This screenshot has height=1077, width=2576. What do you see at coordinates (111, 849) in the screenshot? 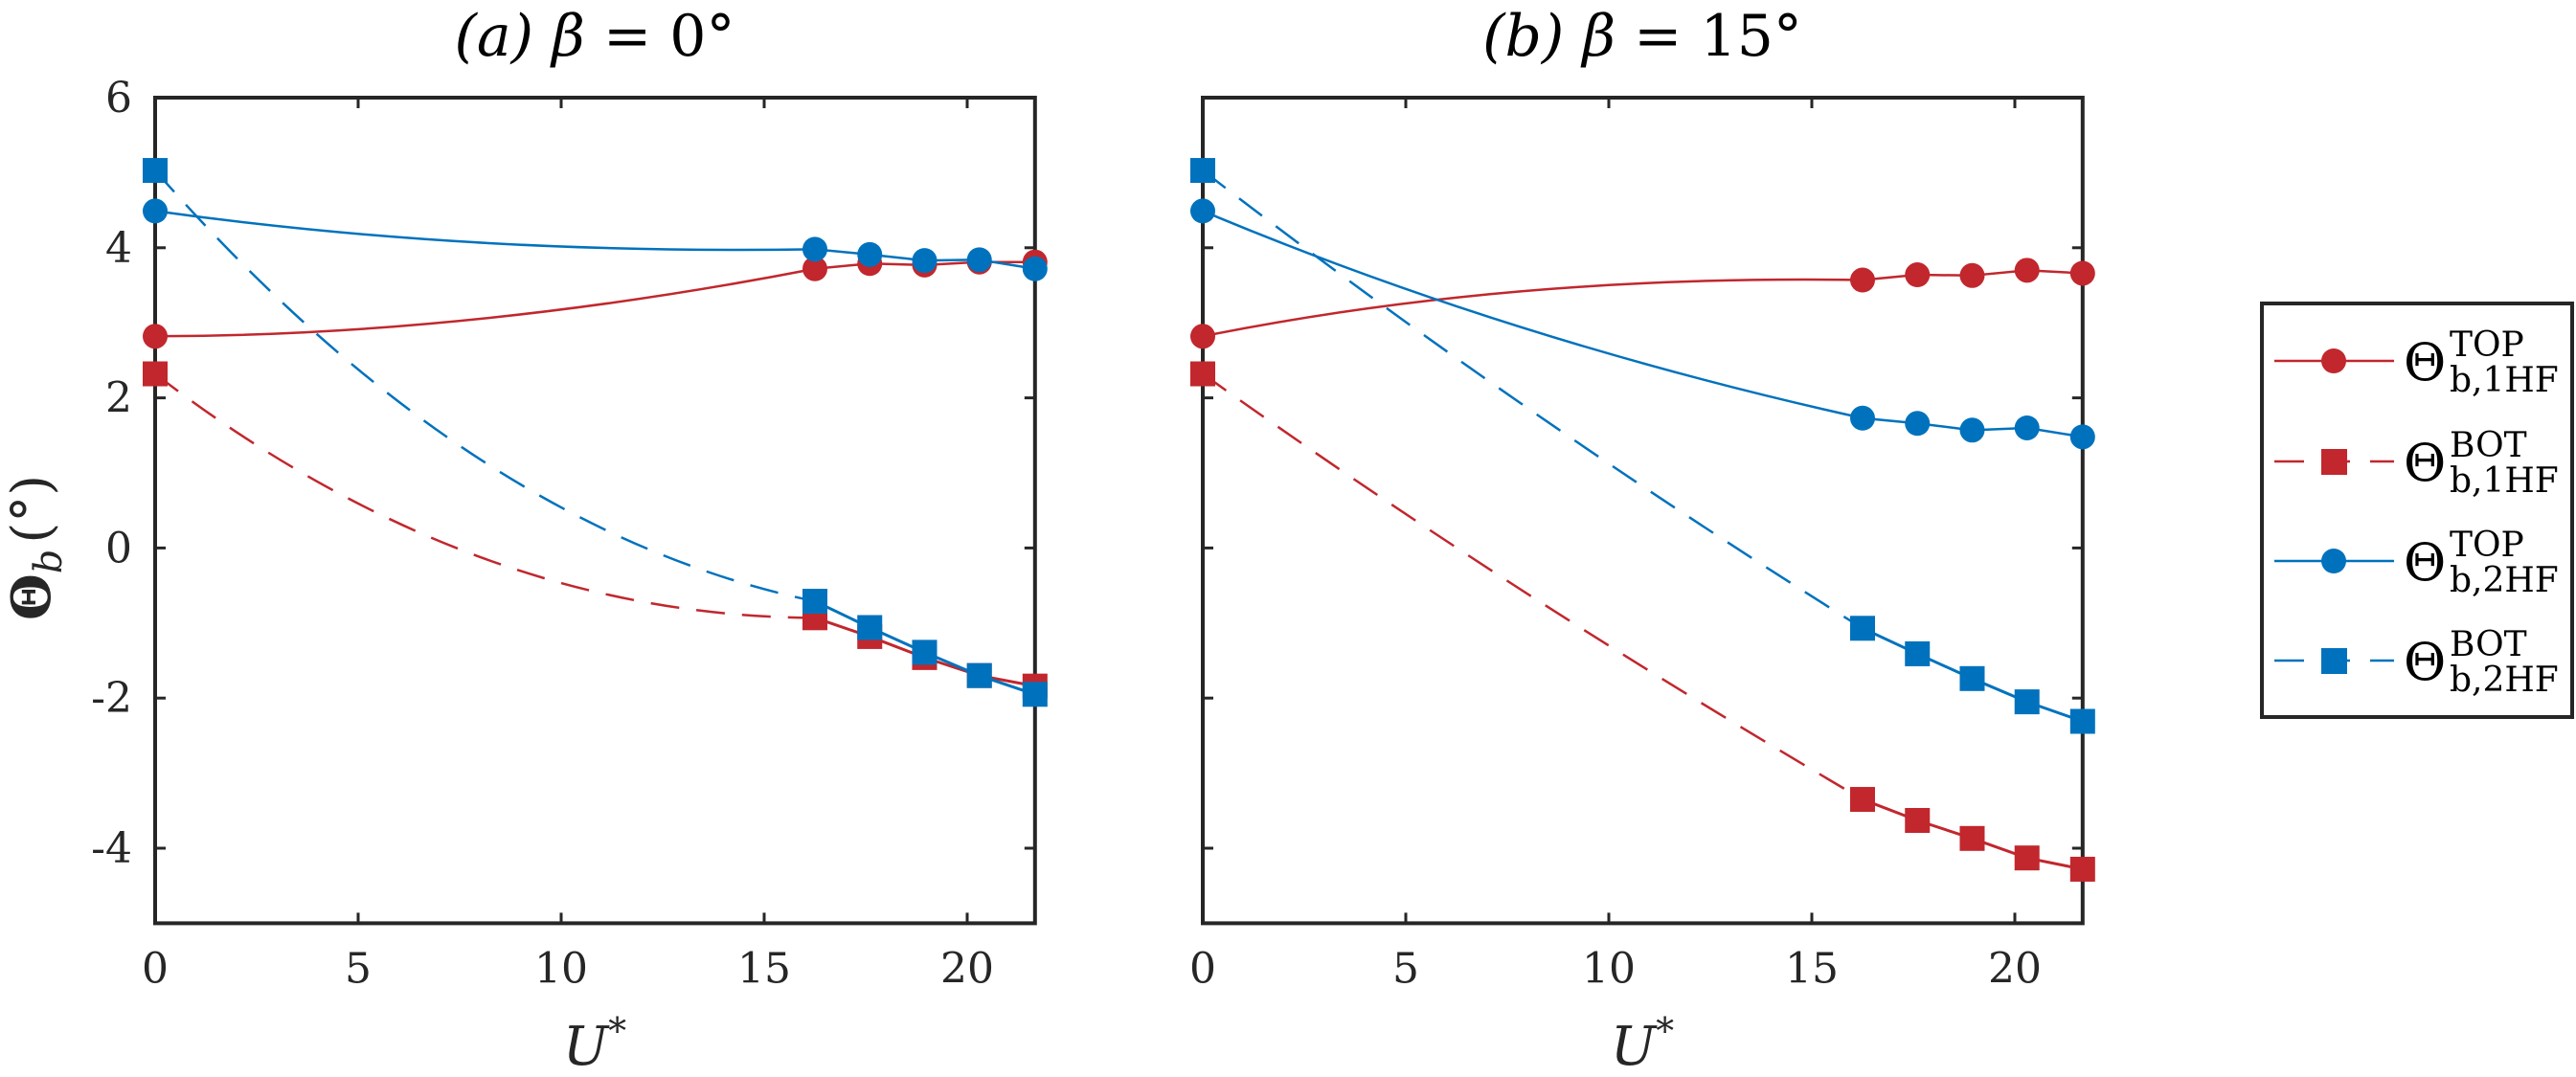
I see `y-tick-label: -4` at bounding box center [111, 849].